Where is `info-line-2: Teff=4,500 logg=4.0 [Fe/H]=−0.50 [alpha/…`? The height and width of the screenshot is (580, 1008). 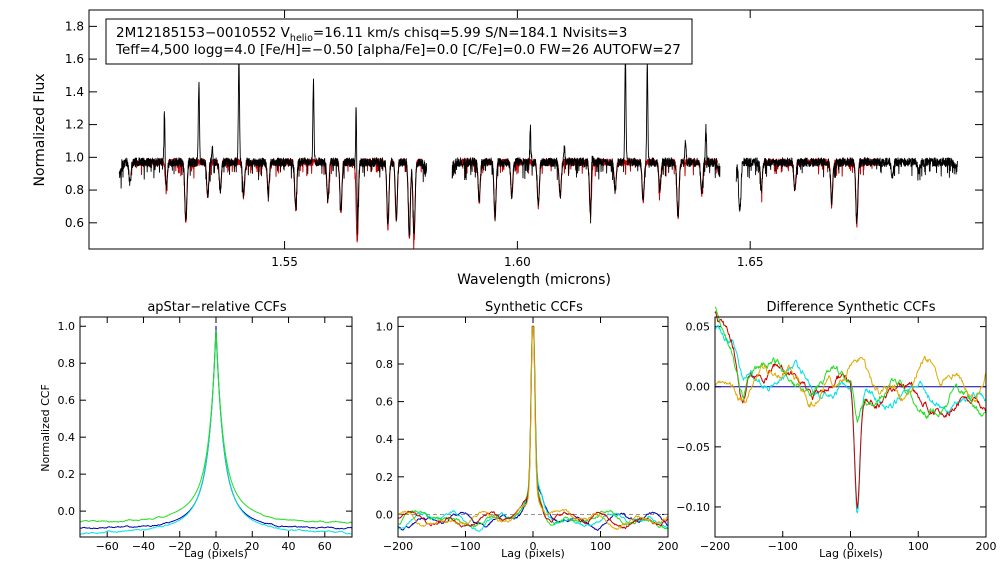 info-line-2: Teff=4,500 logg=4.0 [Fe/H]=−0.50 [alpha/… is located at coordinates (398, 50).